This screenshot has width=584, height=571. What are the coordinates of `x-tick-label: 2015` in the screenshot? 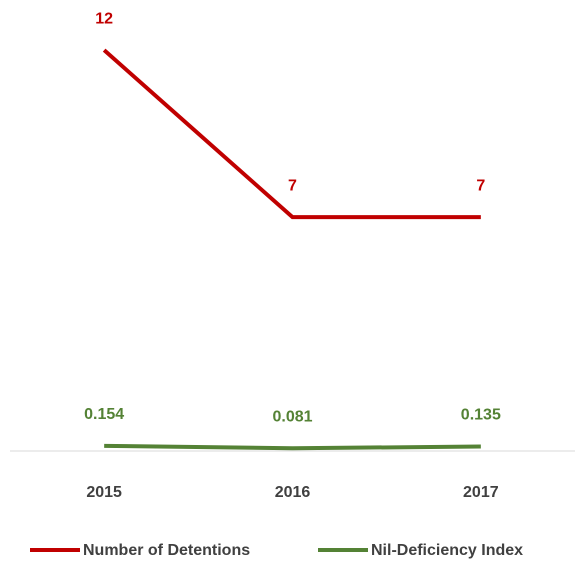 It's located at (104, 492).